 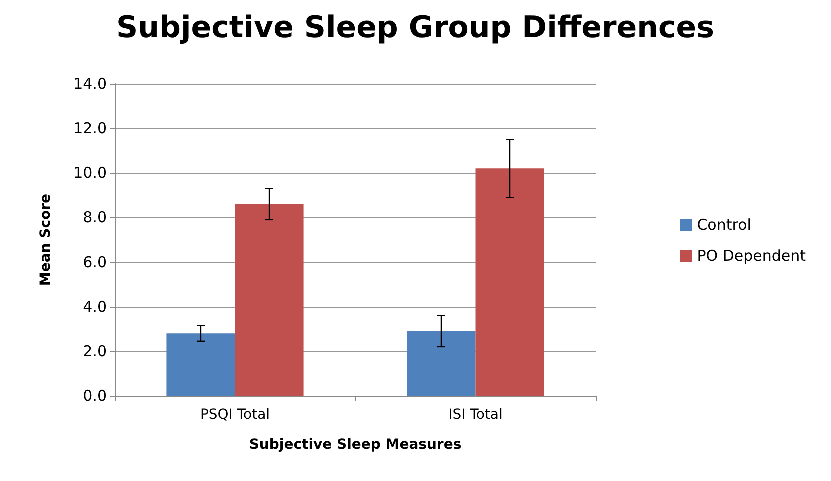 I want to click on x-tick-label: PSQI Total, so click(x=235, y=415).